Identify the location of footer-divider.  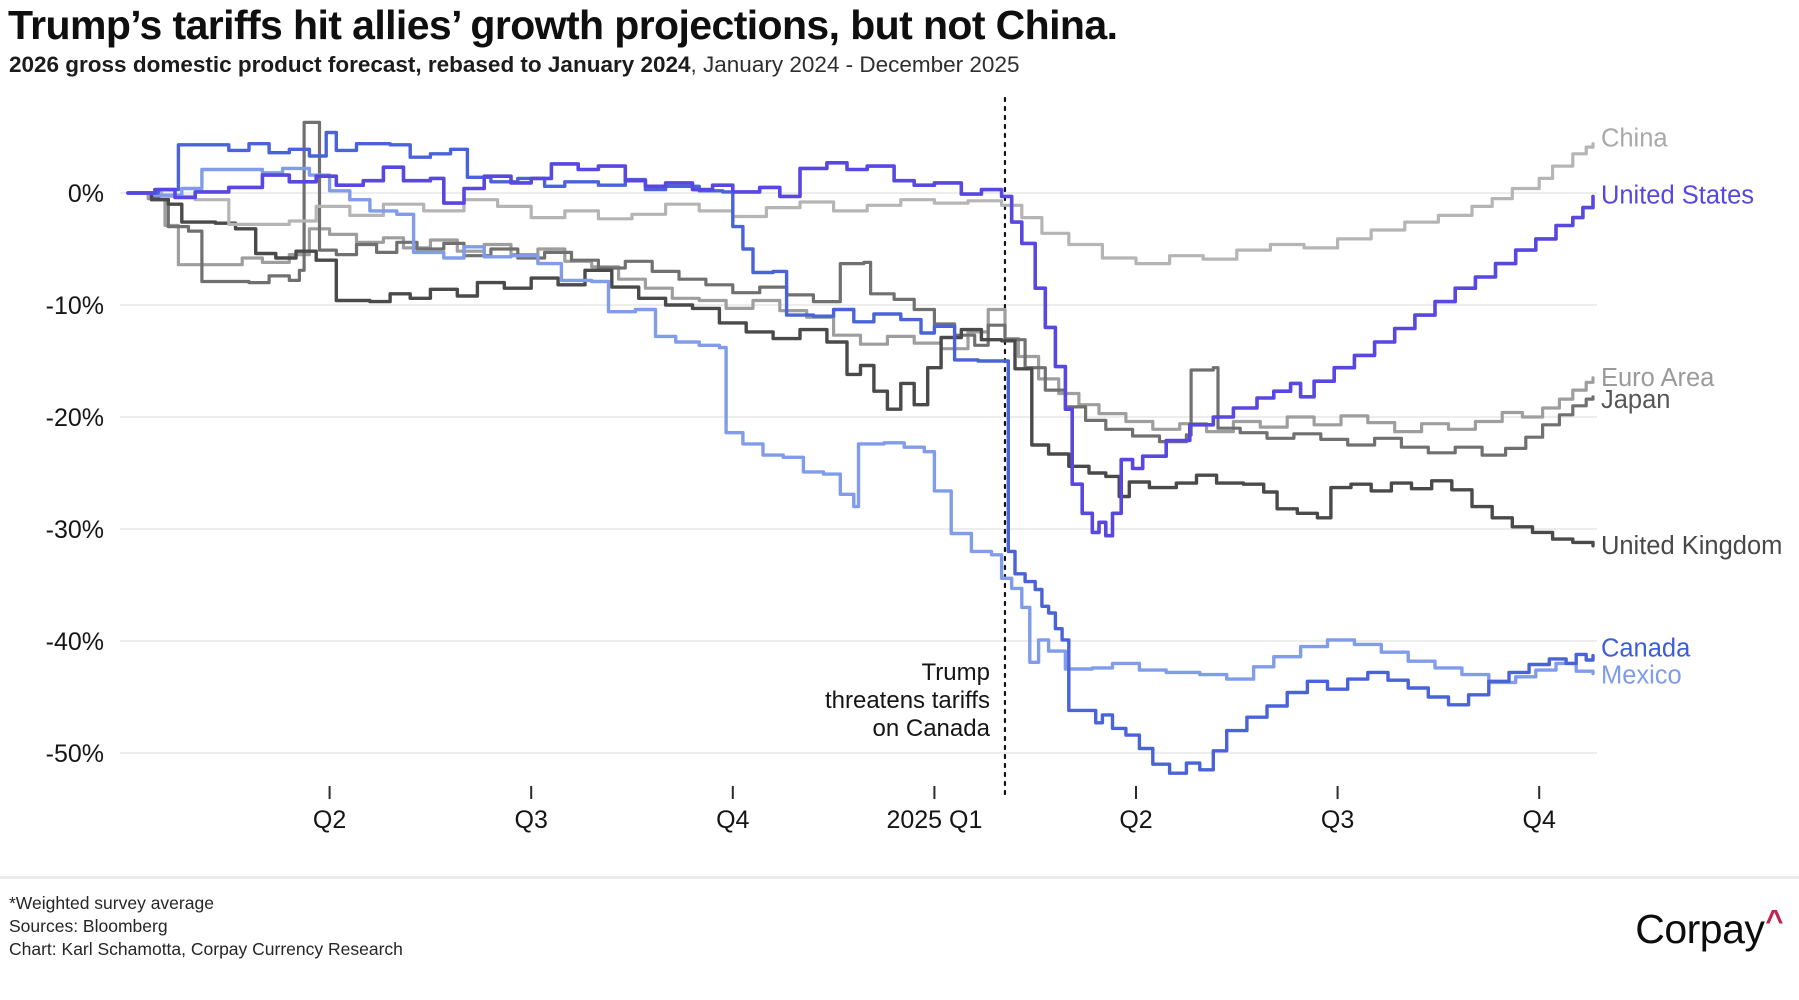
(899, 877).